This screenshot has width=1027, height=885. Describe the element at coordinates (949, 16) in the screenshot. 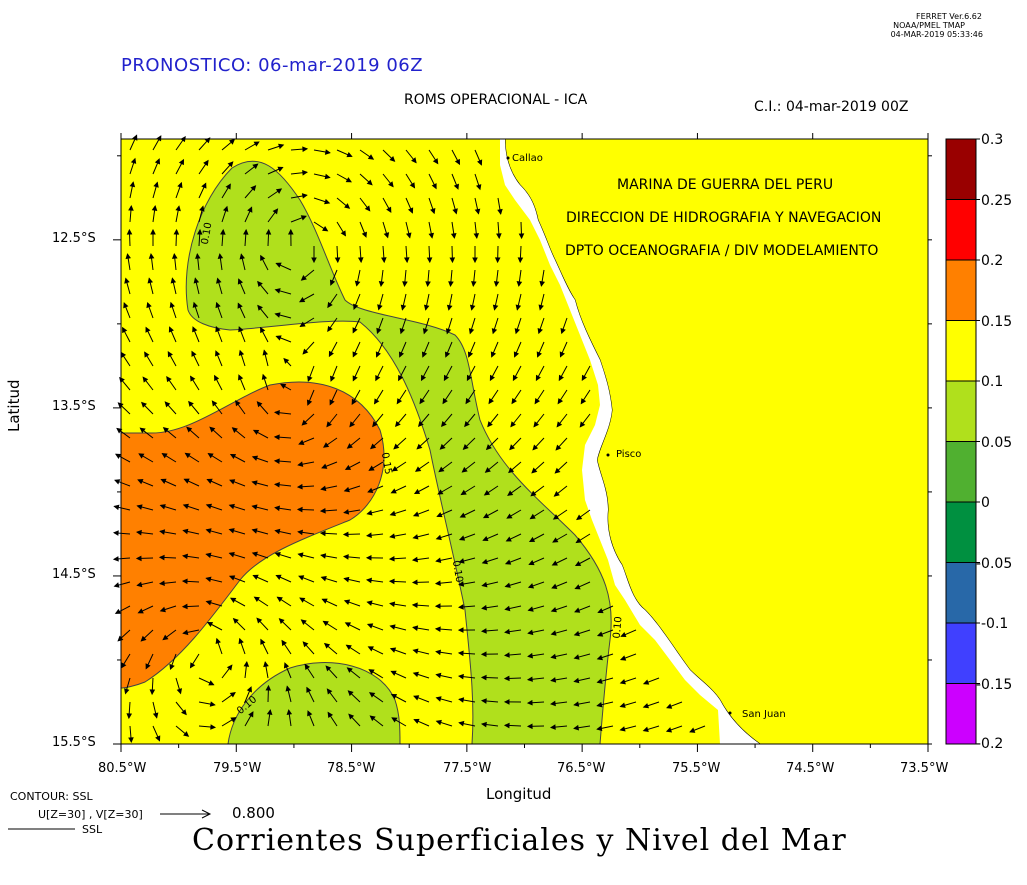

I see `ferret-version: FERRET Ver.6.62` at that location.